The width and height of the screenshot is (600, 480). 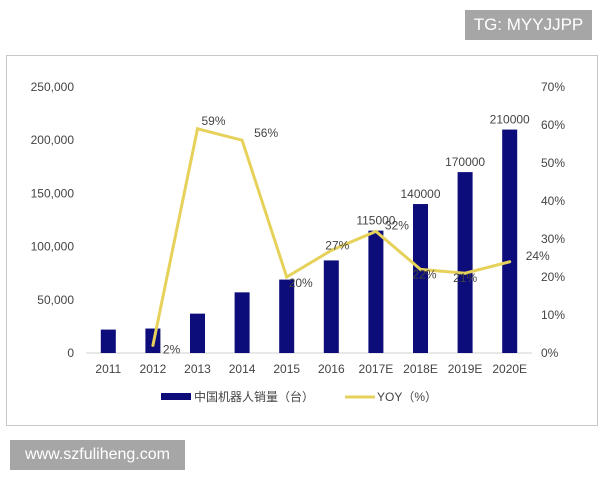 I want to click on watermark-bottom: www.szfuliheng.com, so click(x=97, y=455).